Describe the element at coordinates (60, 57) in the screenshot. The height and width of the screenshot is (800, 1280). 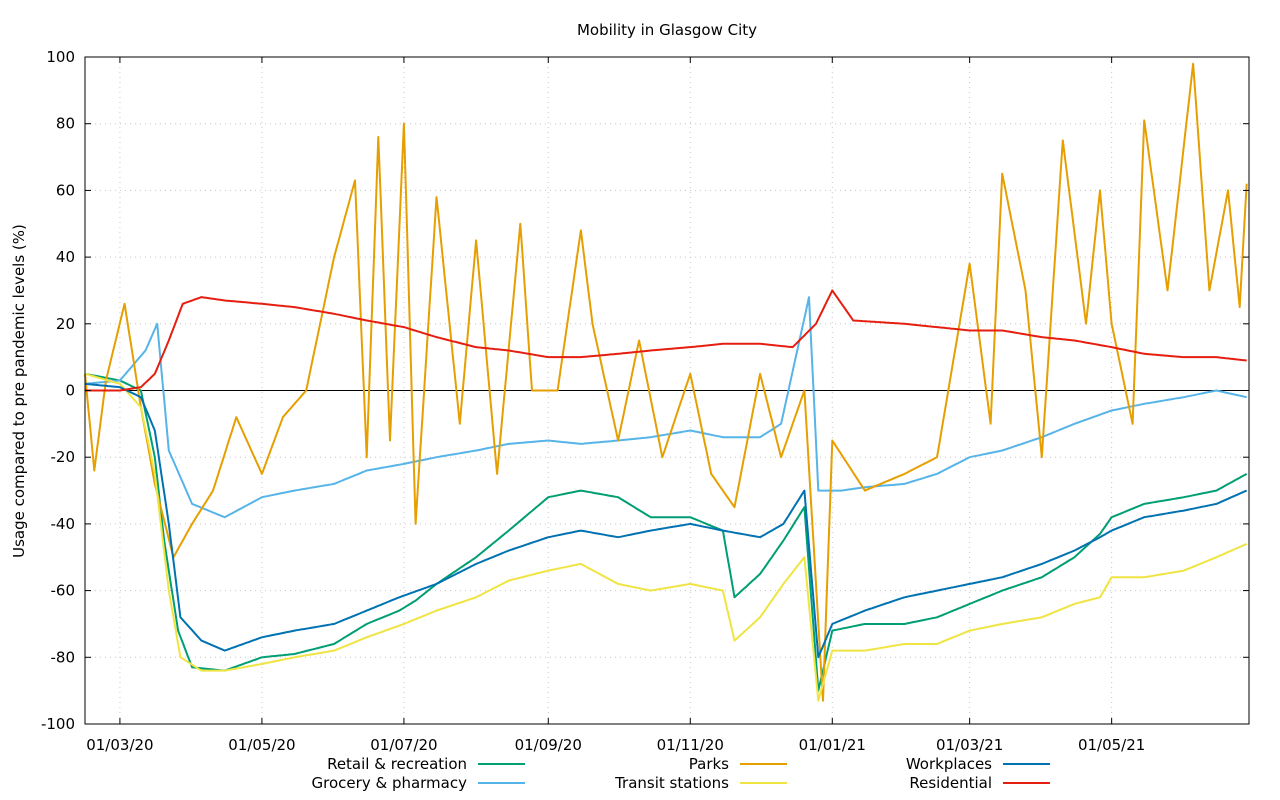
I see `y-tick-label: 100` at that location.